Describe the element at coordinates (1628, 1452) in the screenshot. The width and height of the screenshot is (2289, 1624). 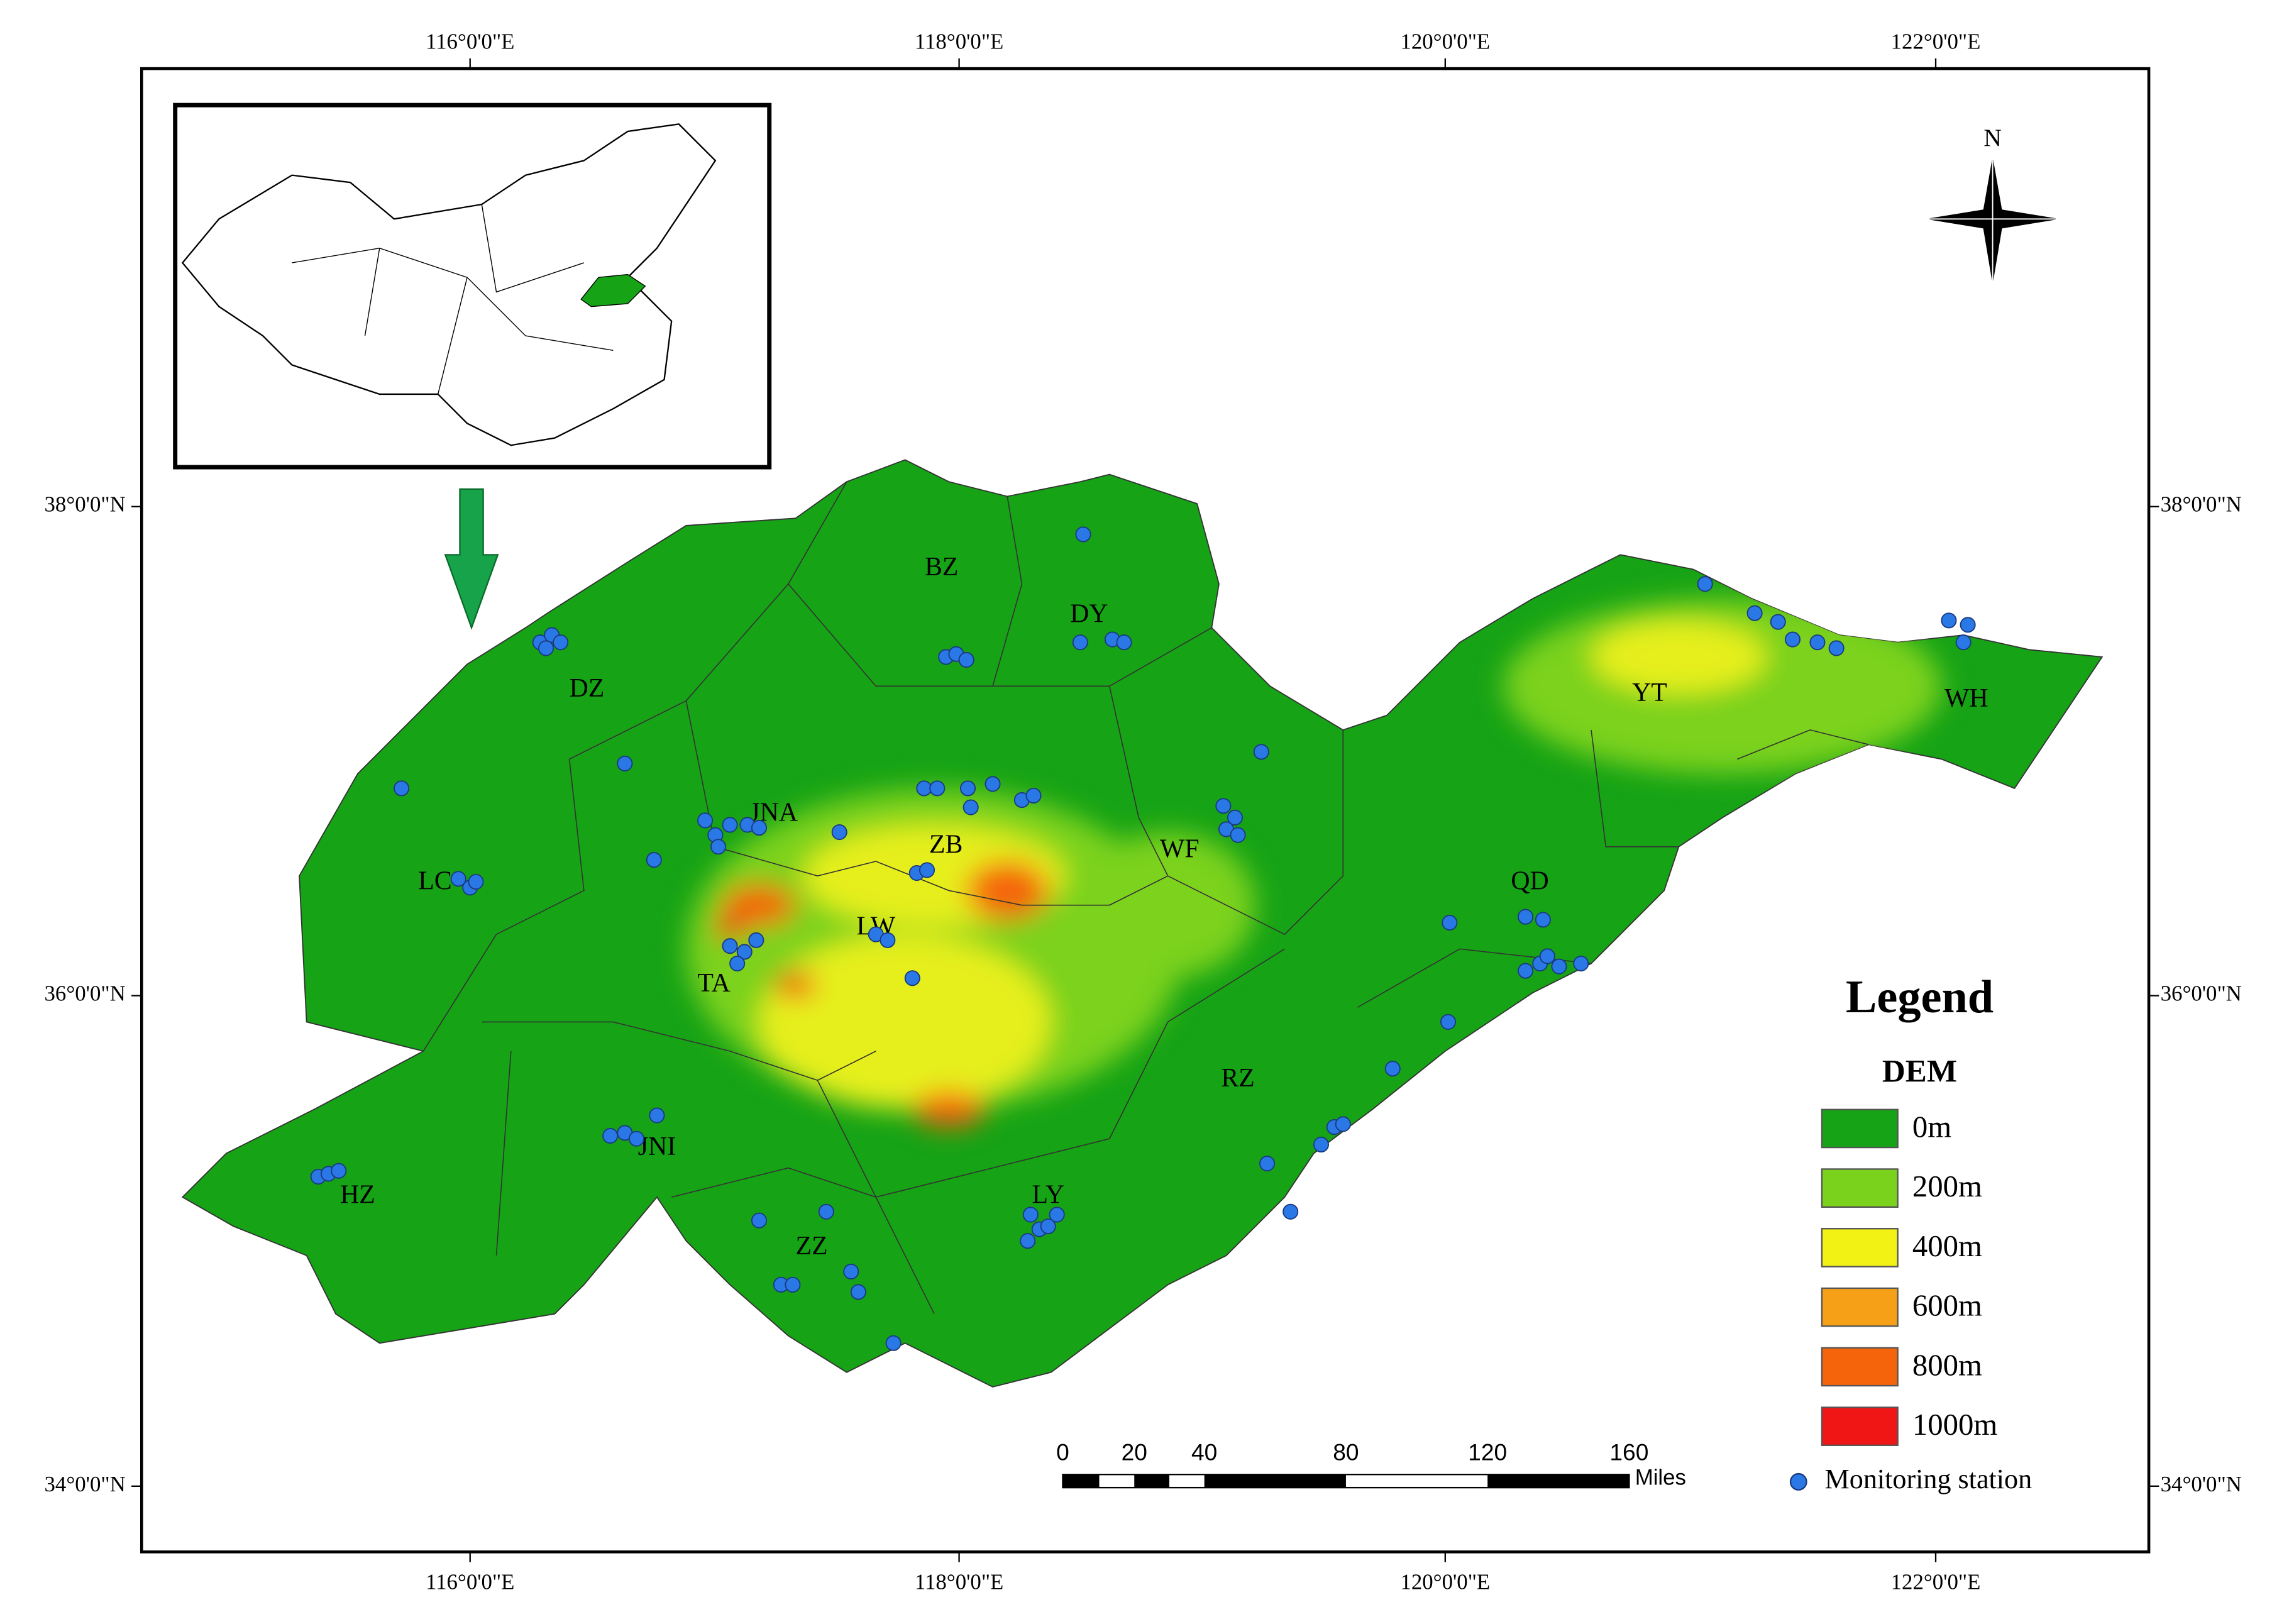
I see `scale-label: 160` at that location.